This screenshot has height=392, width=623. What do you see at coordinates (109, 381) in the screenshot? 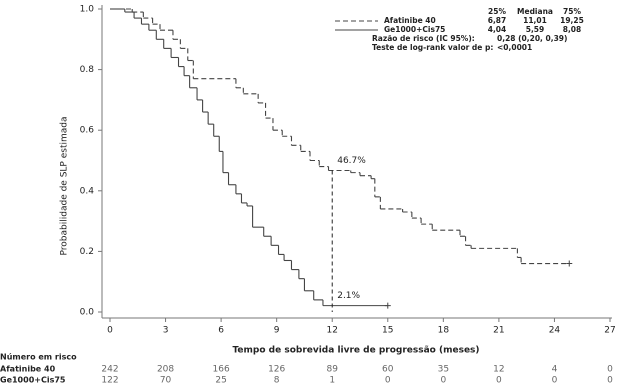
I see `risk-value: 122` at bounding box center [109, 381].